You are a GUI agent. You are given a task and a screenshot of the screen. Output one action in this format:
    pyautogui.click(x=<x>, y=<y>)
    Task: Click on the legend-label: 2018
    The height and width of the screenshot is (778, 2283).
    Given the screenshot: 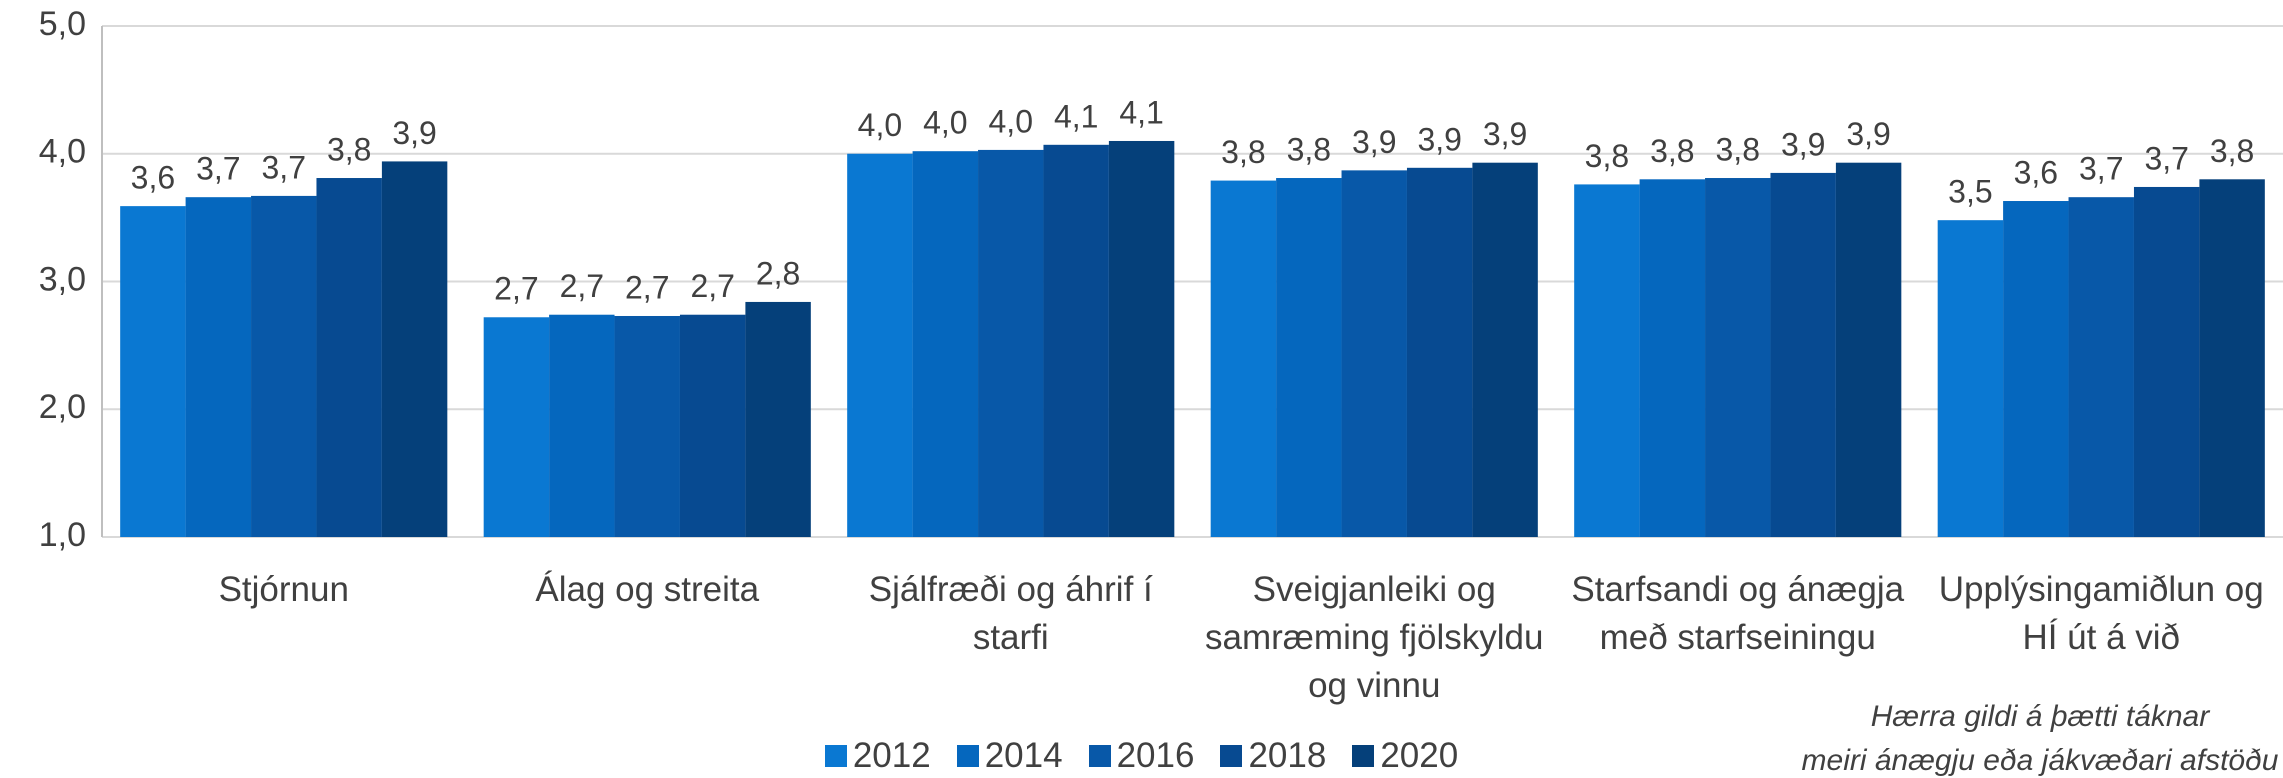 What is the action you would take?
    pyautogui.click(x=1287, y=755)
    